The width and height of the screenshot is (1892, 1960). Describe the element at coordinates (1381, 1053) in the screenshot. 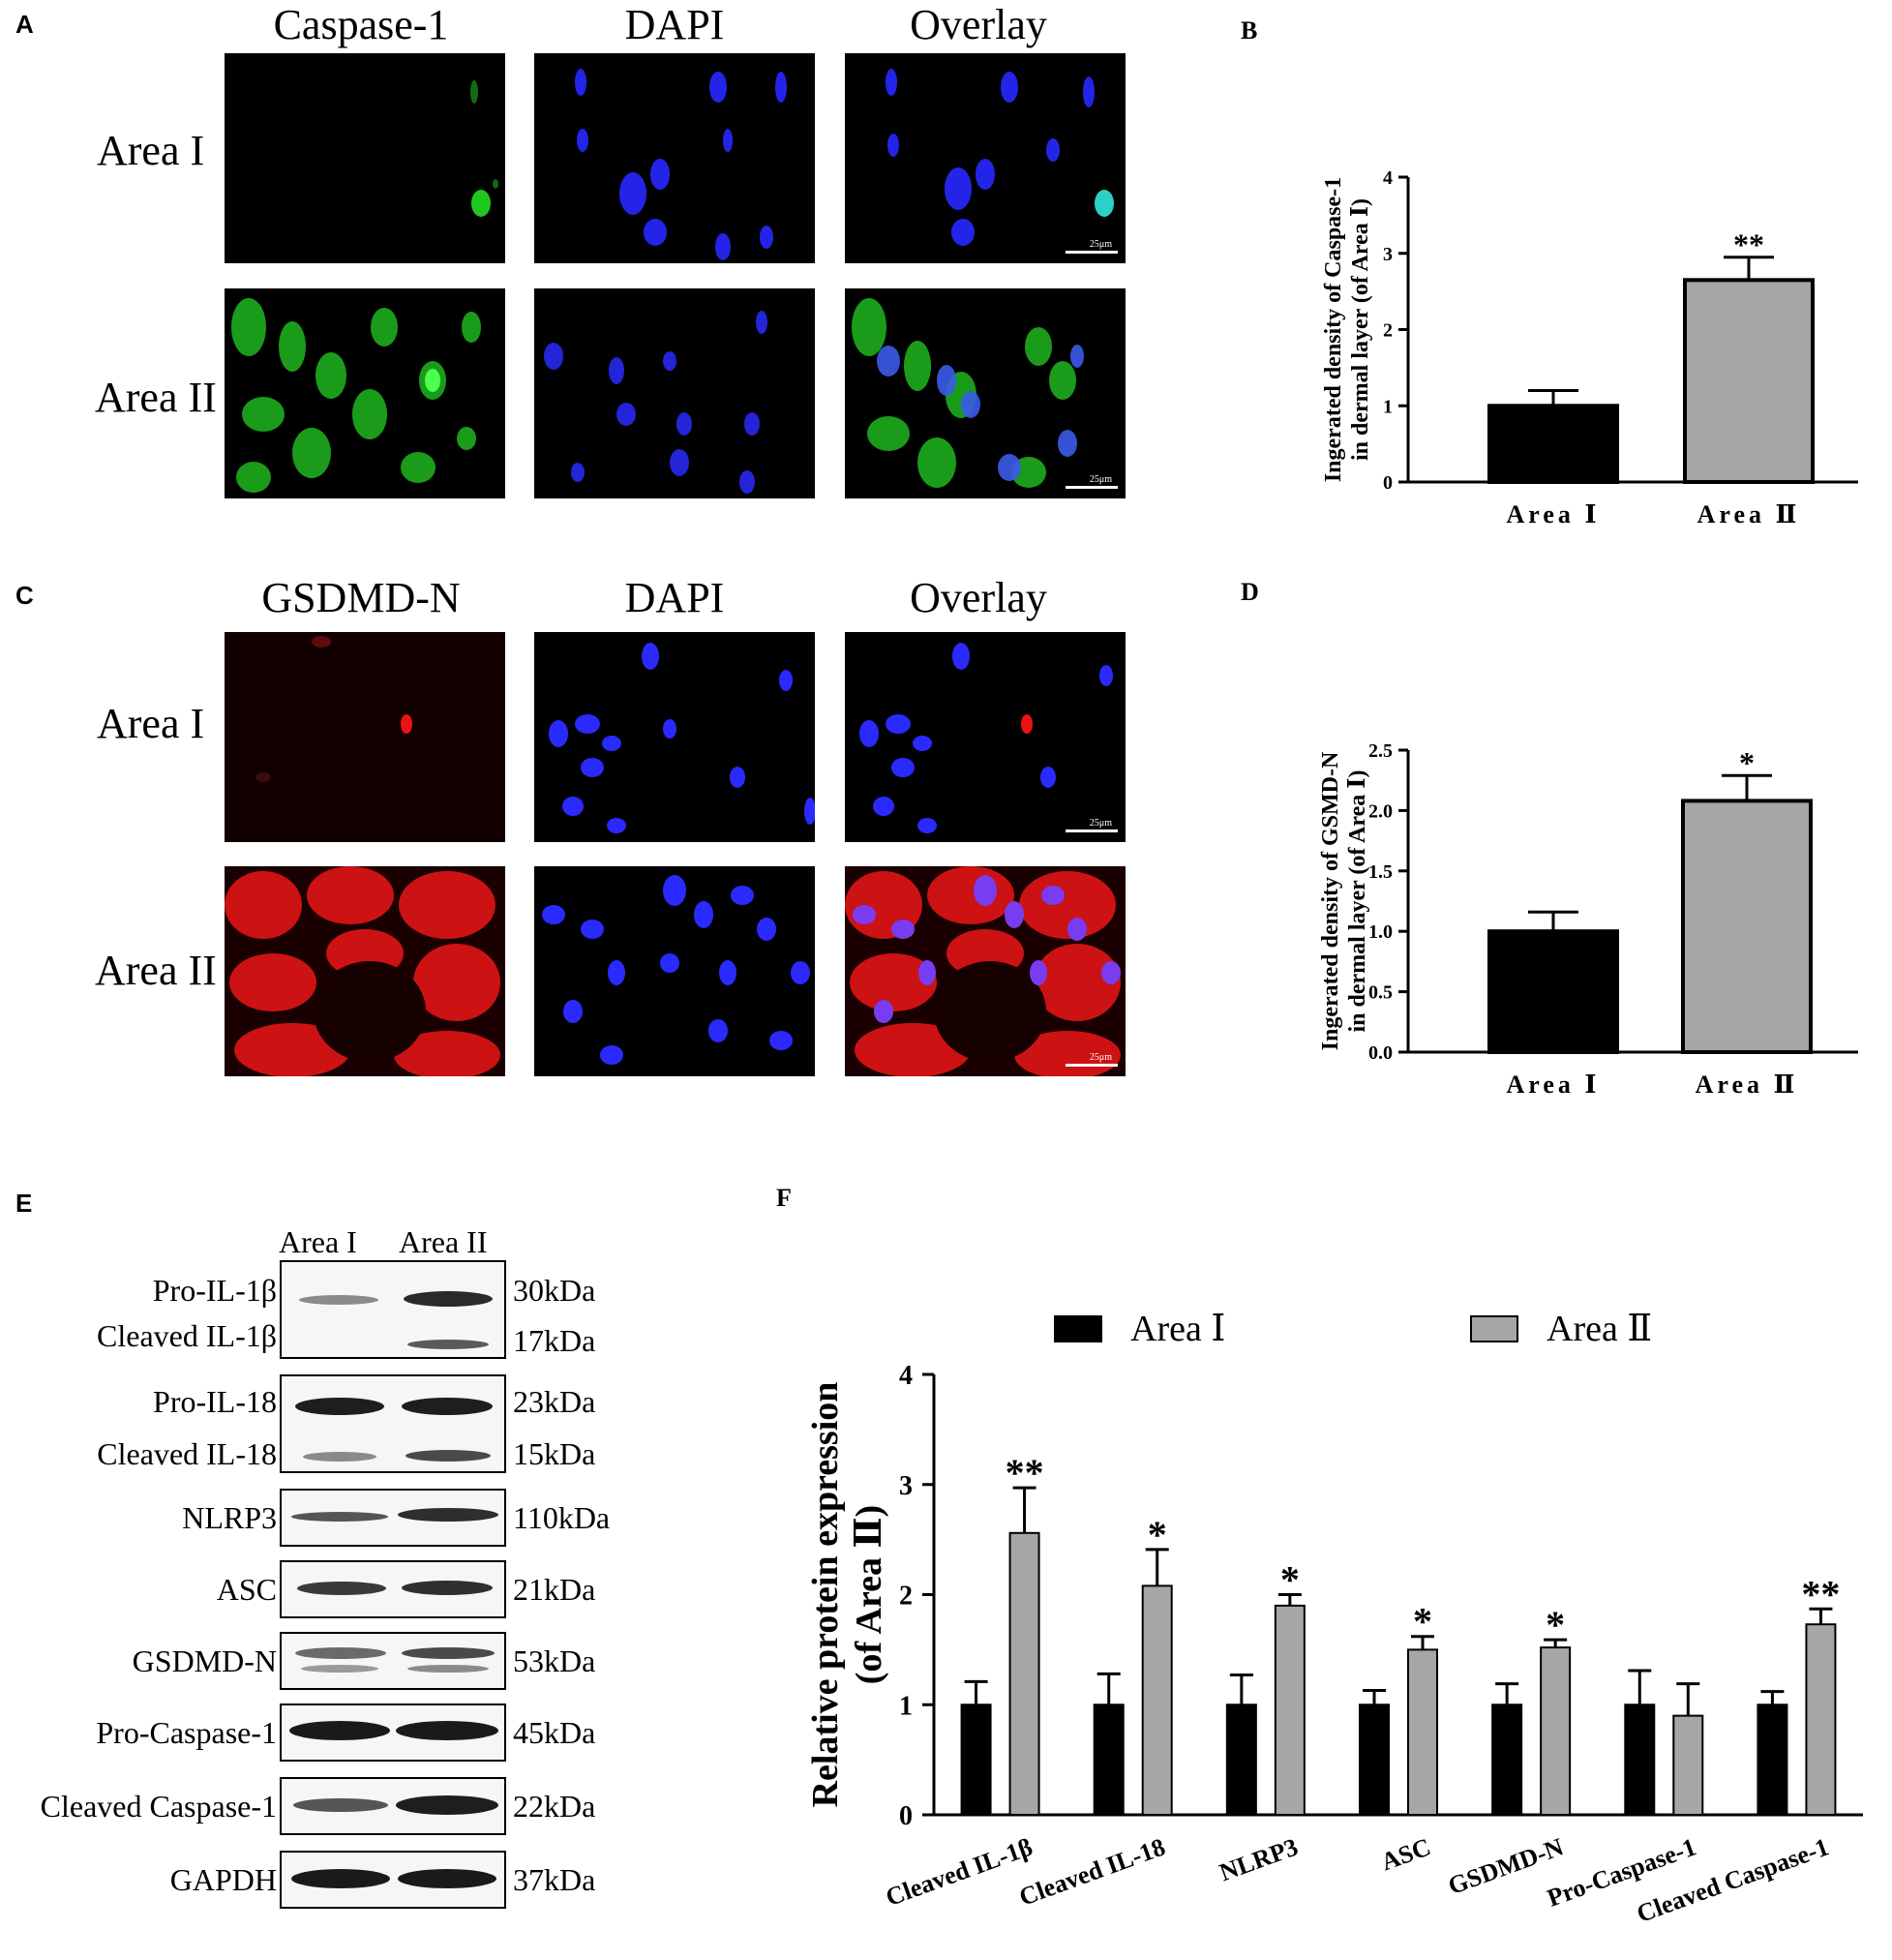

I see `y-tick-label: 0.0` at that location.